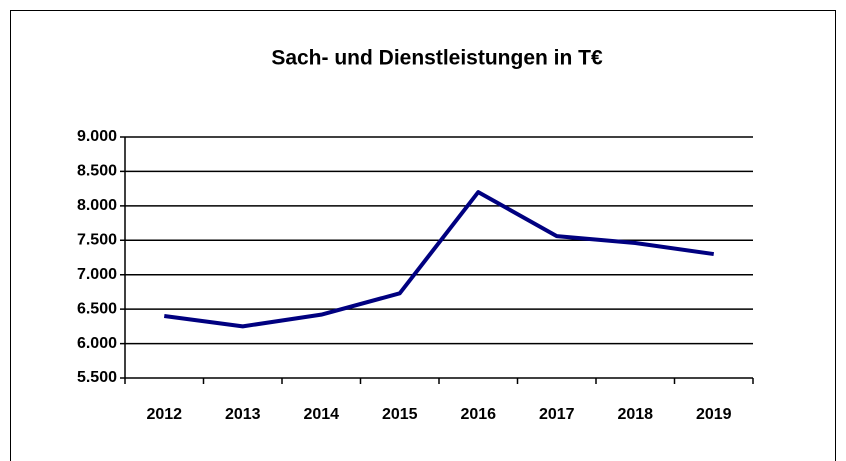 The width and height of the screenshot is (846, 461). What do you see at coordinates (164, 414) in the screenshot?
I see `x-tick-label: 2012` at bounding box center [164, 414].